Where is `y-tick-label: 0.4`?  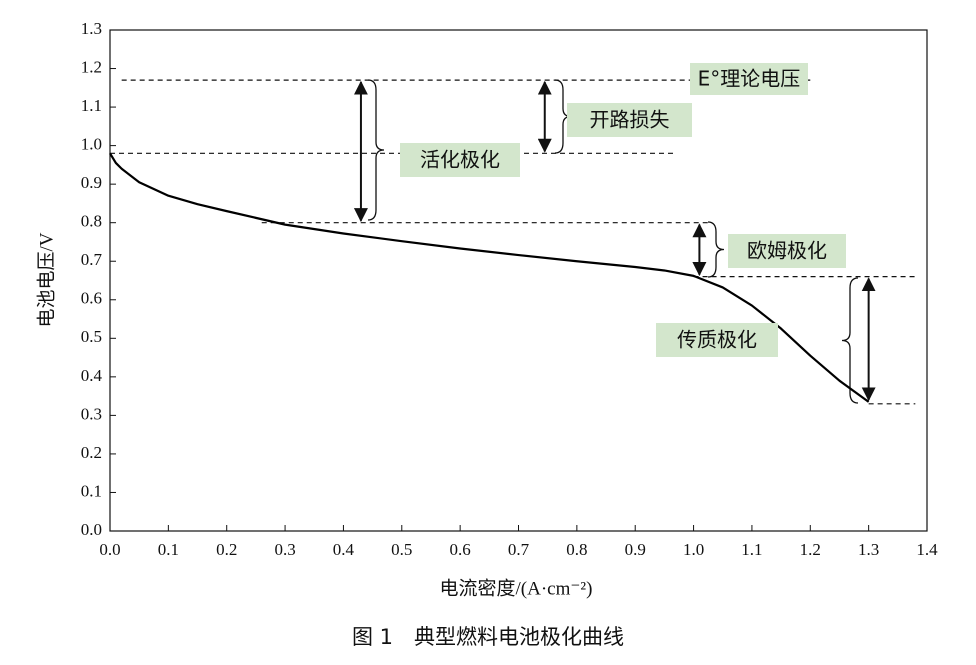
y-tick-label: 0.4 is located at coordinates (92, 375).